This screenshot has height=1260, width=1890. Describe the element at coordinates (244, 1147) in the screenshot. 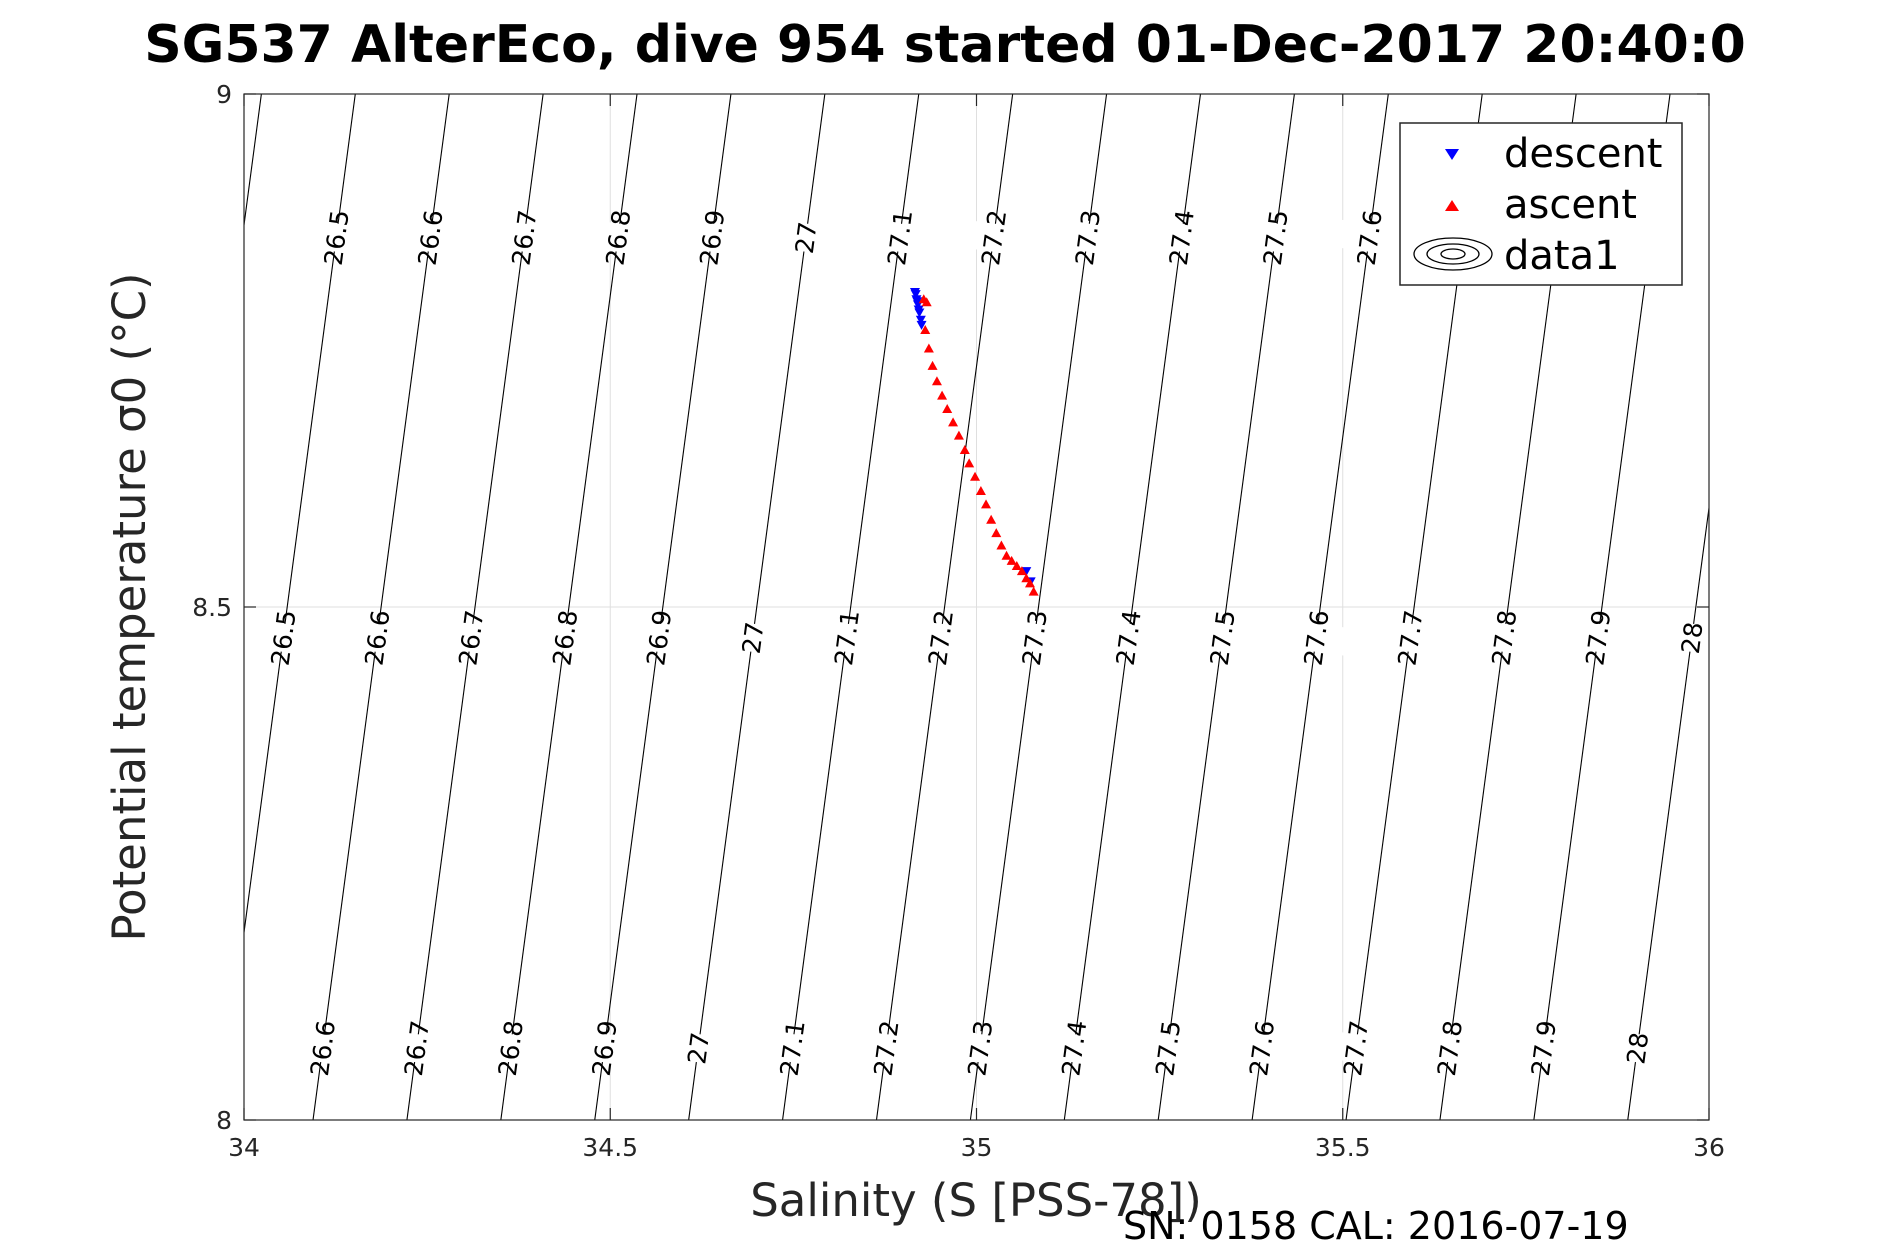

I see `x-tick-label: 34` at that location.